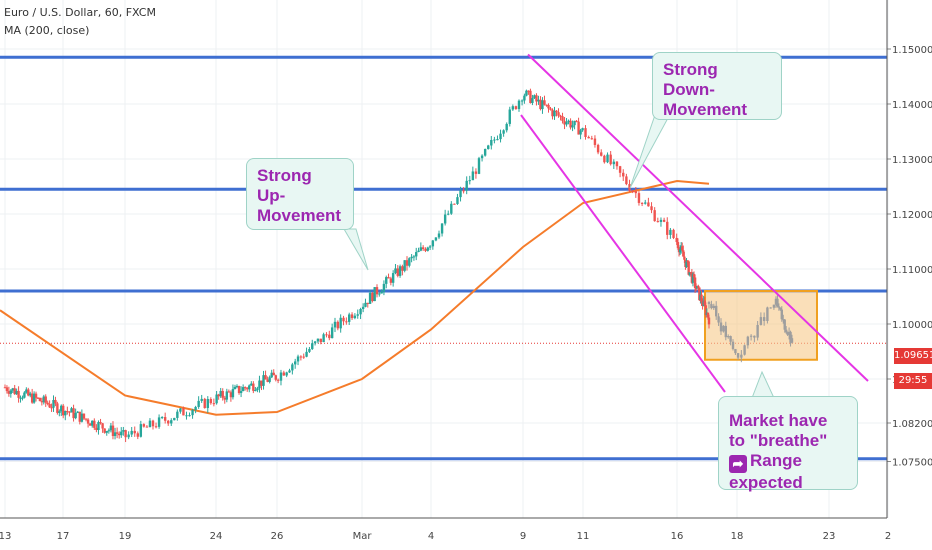 This screenshot has width=932, height=550. What do you see at coordinates (47, 30) in the screenshot?
I see `indicator-label: MA (200, close)` at bounding box center [47, 30].